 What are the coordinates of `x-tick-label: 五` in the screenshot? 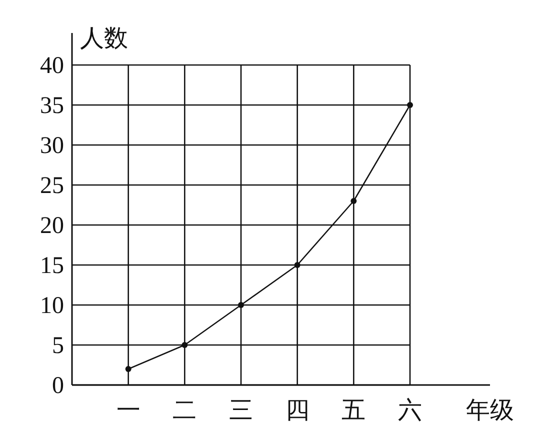 It's located at (354, 411).